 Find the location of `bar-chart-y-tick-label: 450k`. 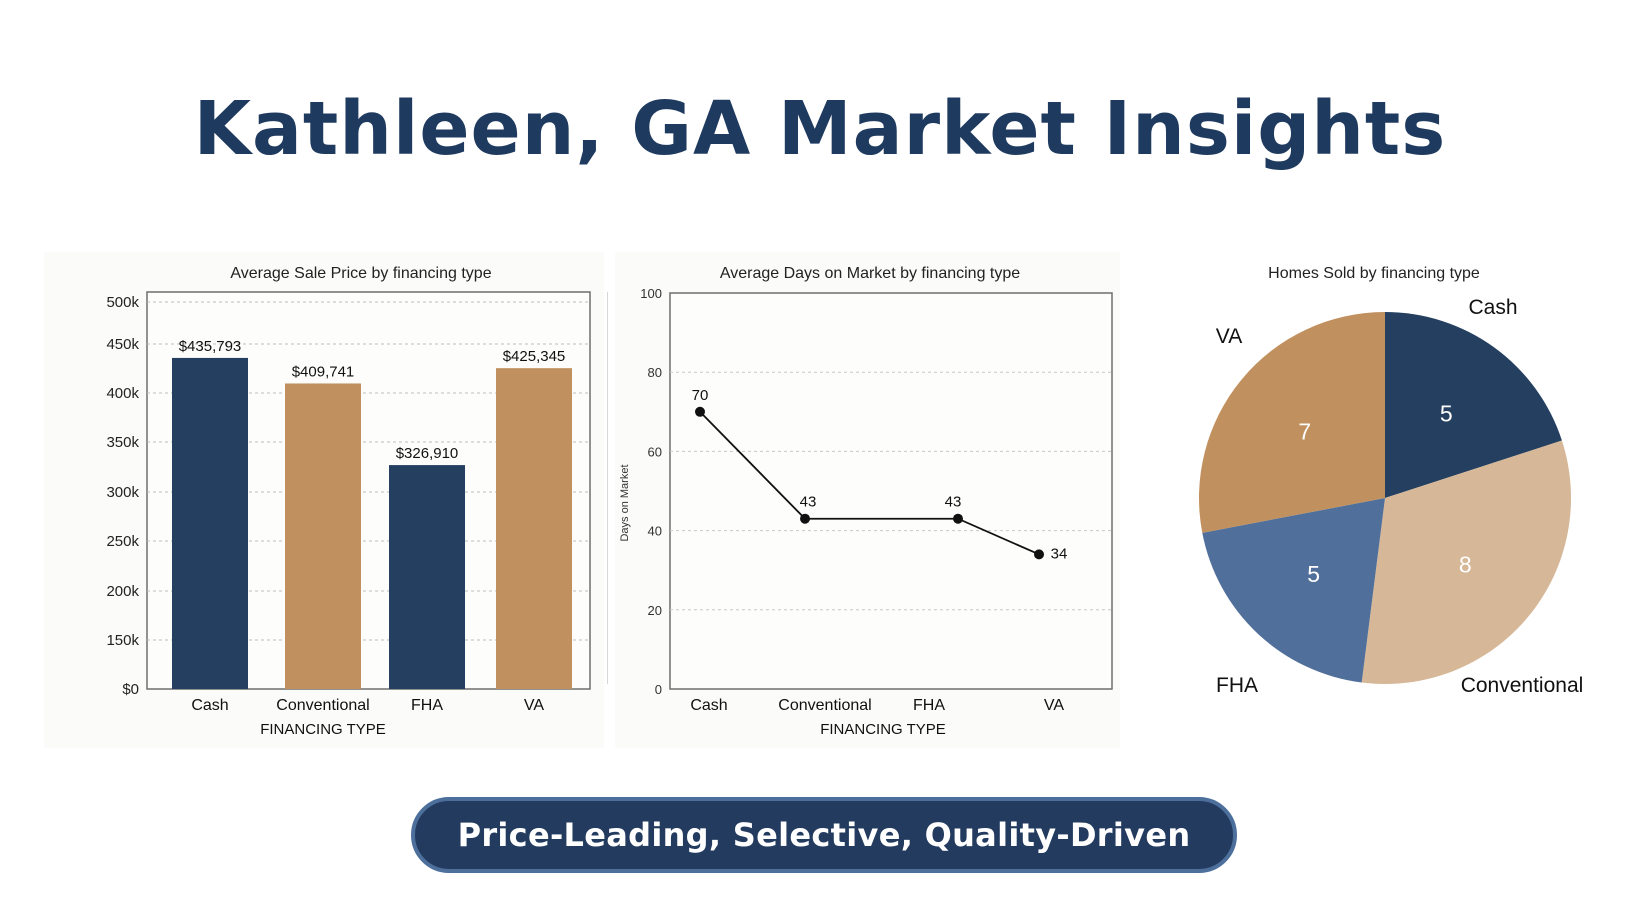

bar-chart-y-tick-label: 450k is located at coordinates (122, 344).